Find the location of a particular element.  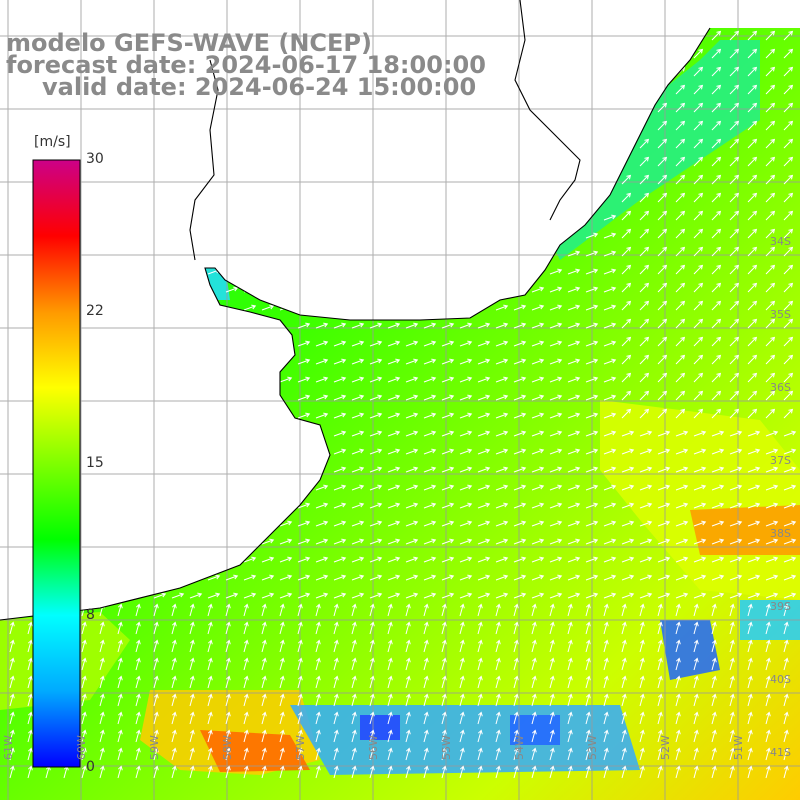

lon-label: 60W is located at coordinates (81, 747).